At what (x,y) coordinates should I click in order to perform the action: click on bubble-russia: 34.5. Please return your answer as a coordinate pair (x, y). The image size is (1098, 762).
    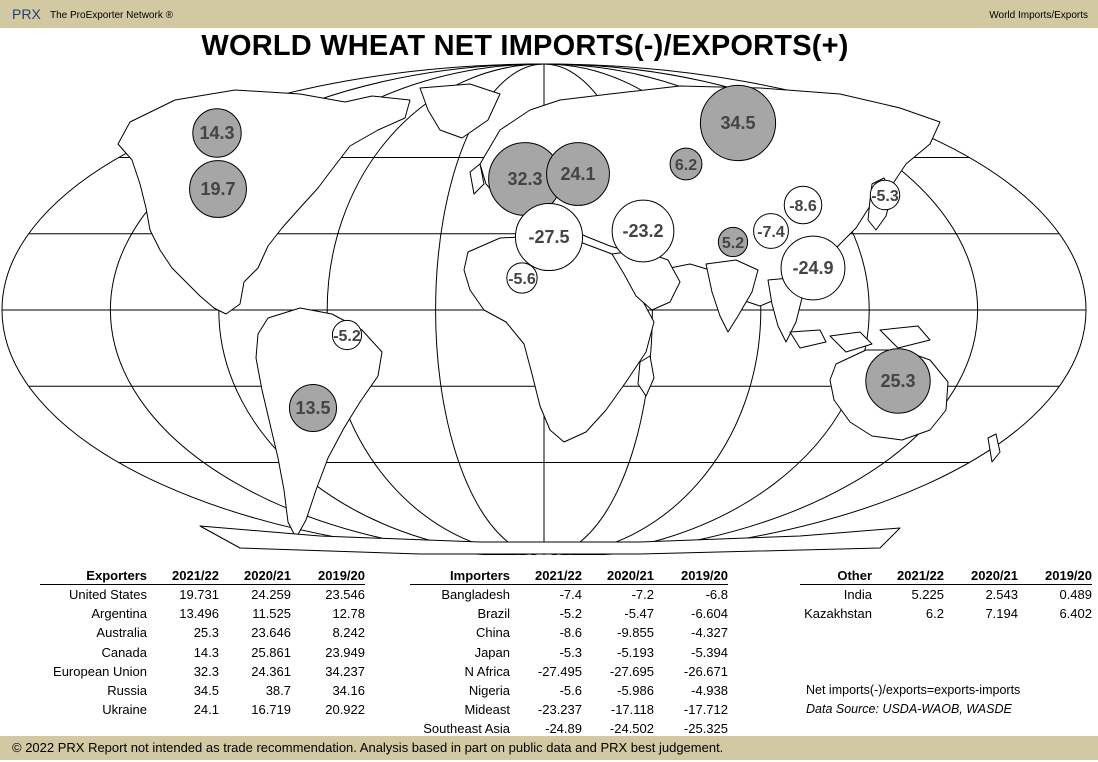
    Looking at the image, I should click on (738, 123).